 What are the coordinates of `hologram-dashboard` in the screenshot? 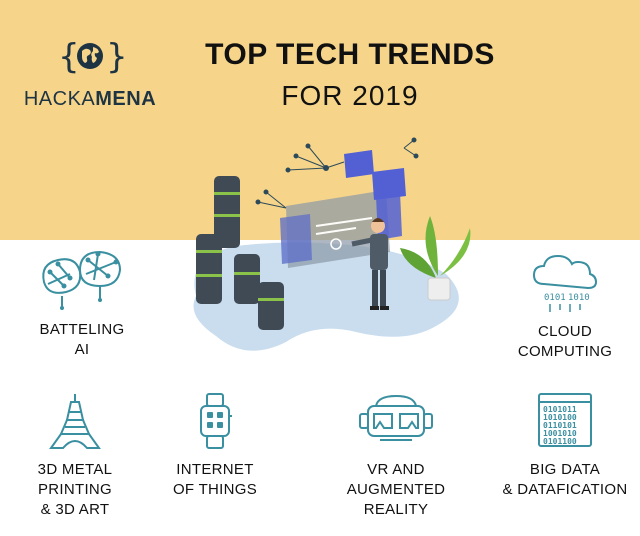 It's located at (343, 209).